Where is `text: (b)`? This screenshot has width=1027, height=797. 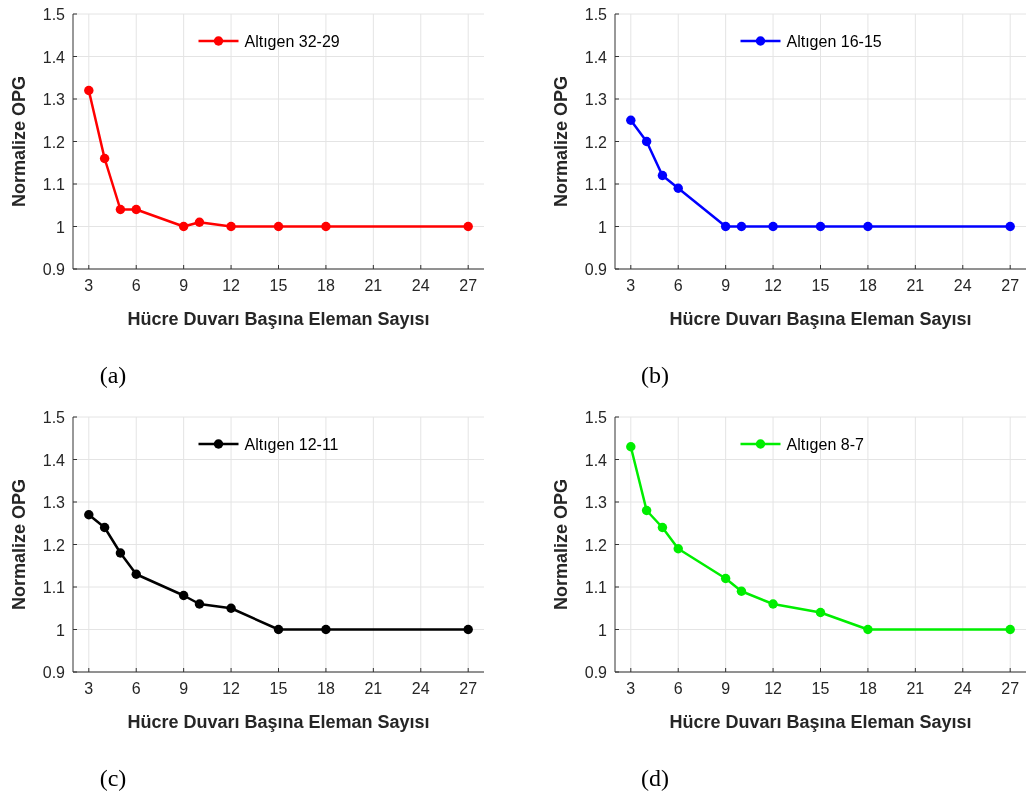
text: (b) is located at coordinates (655, 375).